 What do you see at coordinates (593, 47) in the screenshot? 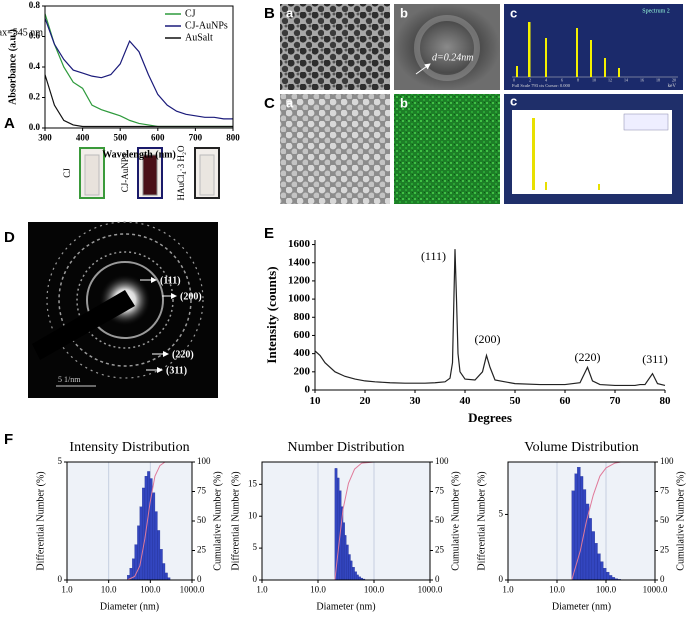
I see `edx-spectrum` at bounding box center [593, 47].